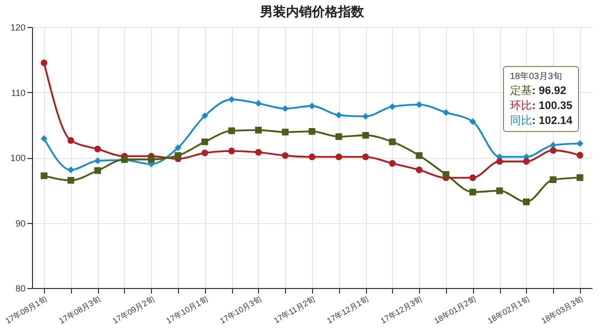 The height and width of the screenshot is (328, 600). I want to click on chart-title: 男装内销价格指数, so click(312, 11).